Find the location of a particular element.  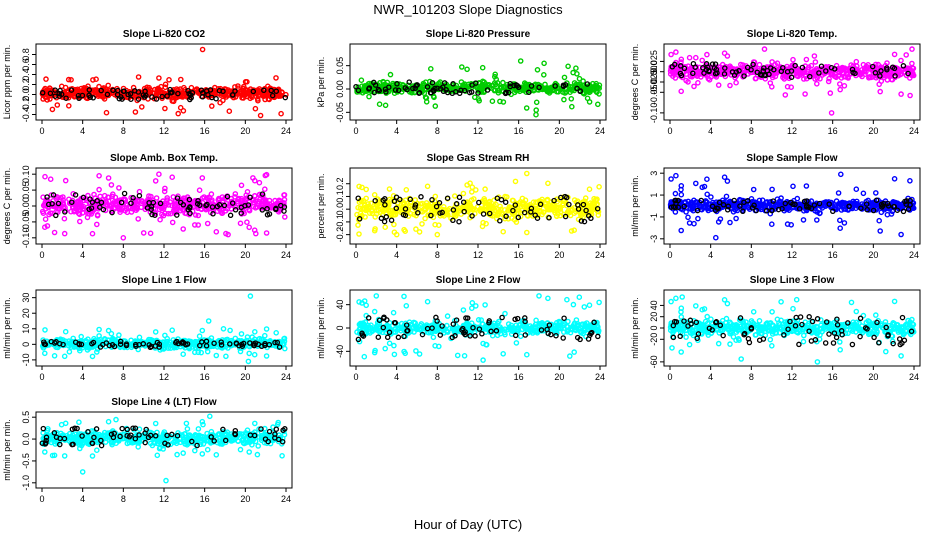

y-tick-label: 0.05 is located at coordinates (340, 66).